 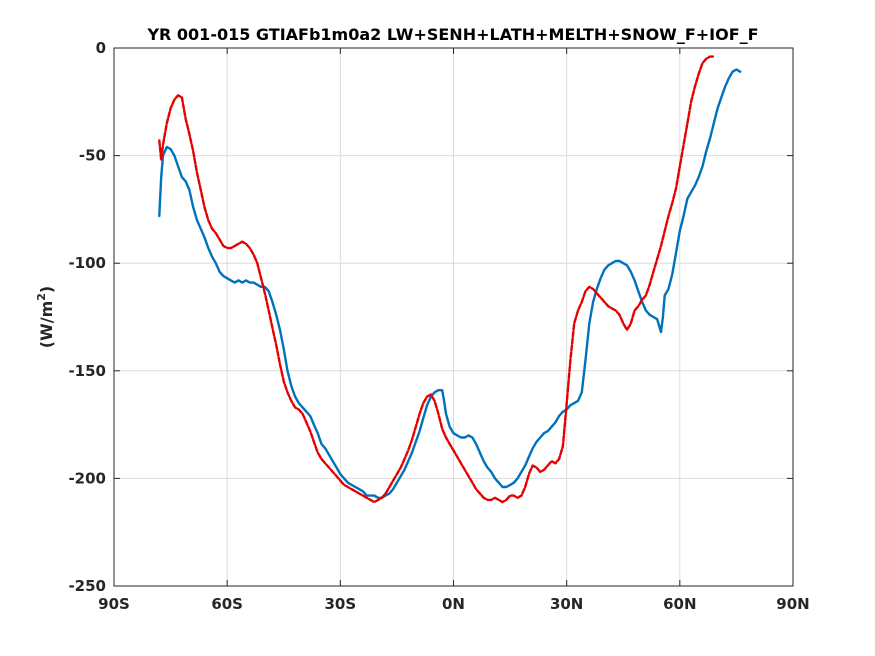 I want to click on y-tick-label: -200, so click(x=87, y=478).